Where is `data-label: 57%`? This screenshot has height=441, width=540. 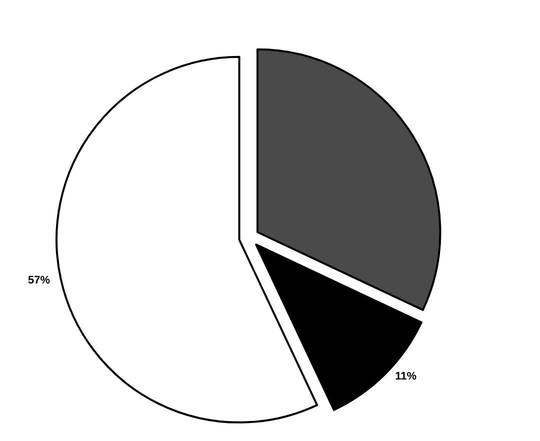
data-label: 57% is located at coordinates (39, 280).